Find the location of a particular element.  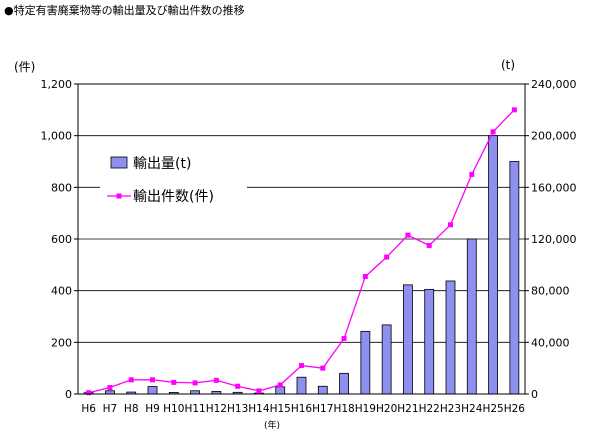

x-tick-label: H11 is located at coordinates (194, 409).